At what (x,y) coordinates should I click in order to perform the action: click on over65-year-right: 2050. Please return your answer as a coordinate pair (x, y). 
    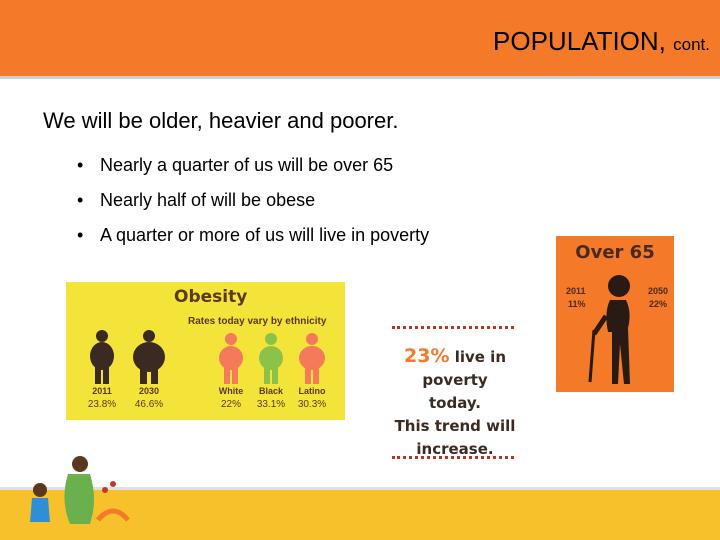
    Looking at the image, I should click on (658, 291).